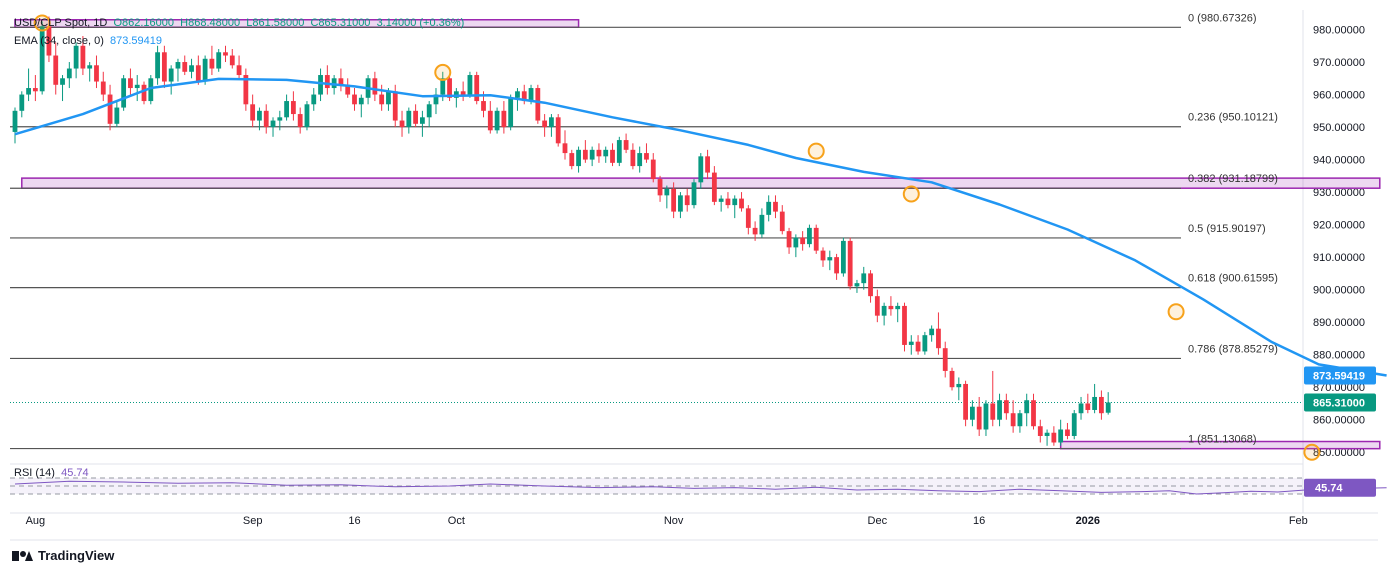  Describe the element at coordinates (1340, 375) in the screenshot. I see `ema-price-label-bg` at that location.